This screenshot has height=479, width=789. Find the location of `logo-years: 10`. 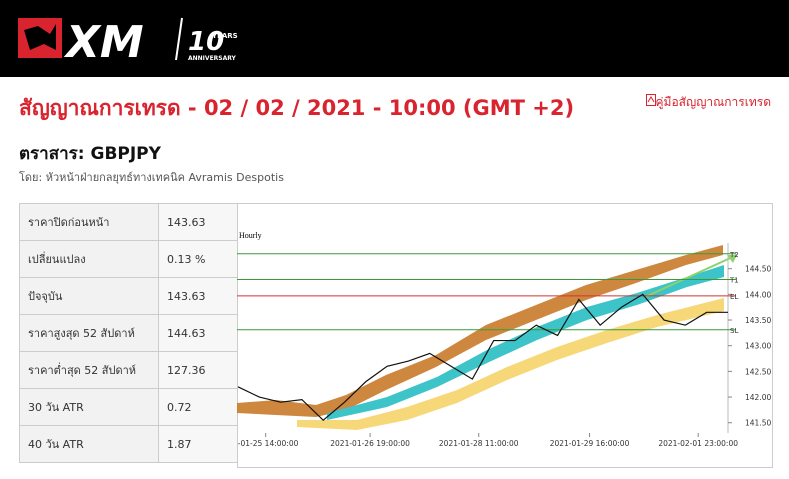

logo-years: 10 is located at coordinates (206, 42).